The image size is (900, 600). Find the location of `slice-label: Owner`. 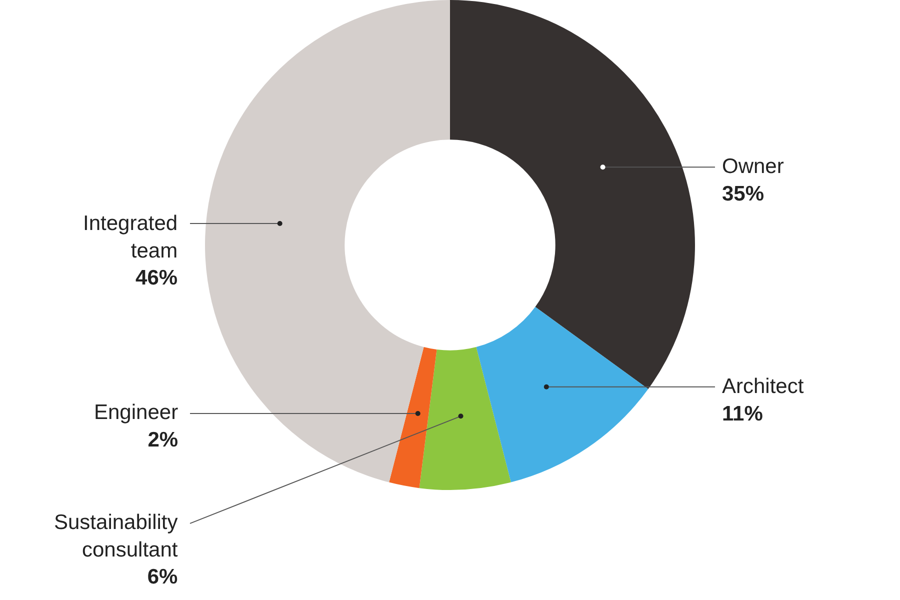

slice-label: Owner is located at coordinates (753, 166).